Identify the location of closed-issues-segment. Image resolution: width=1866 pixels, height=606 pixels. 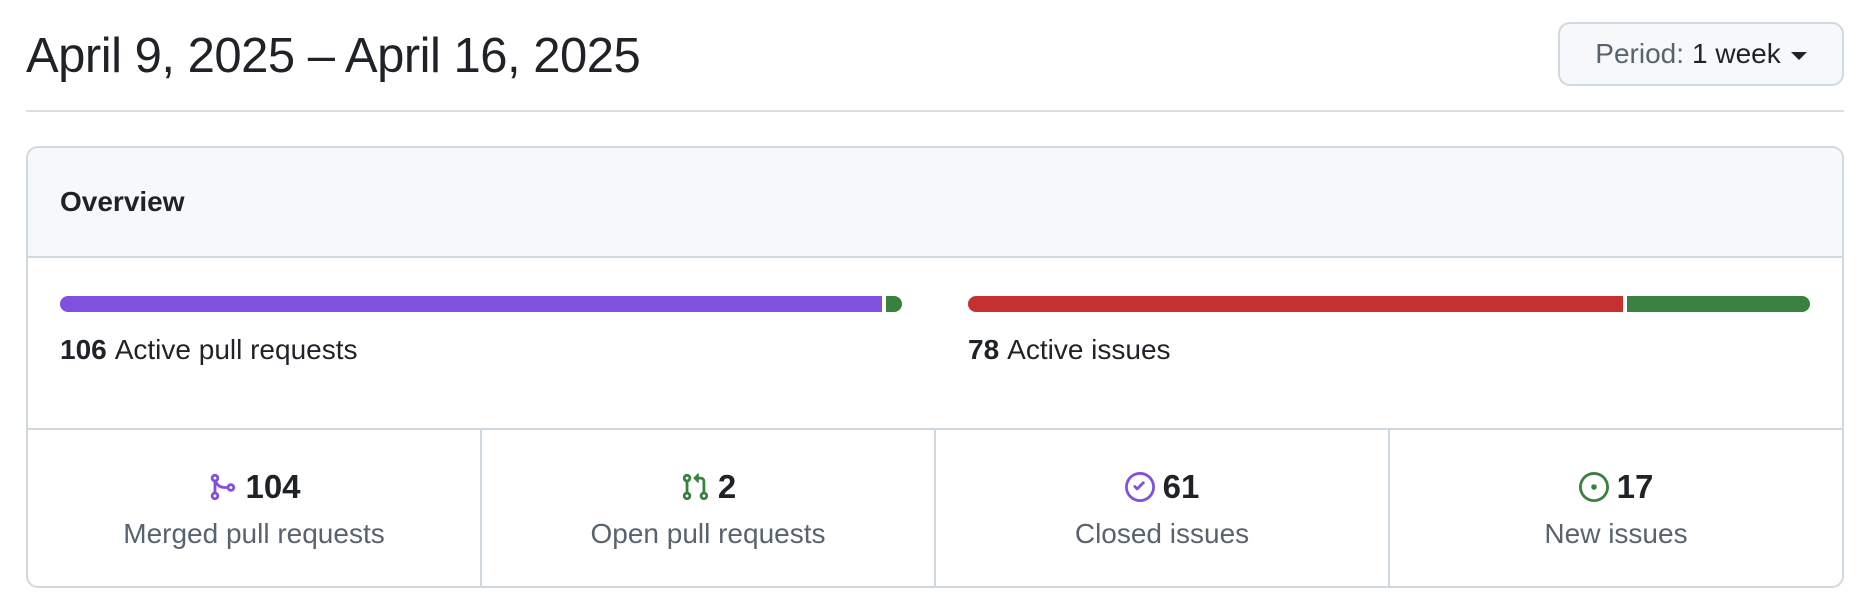
(1296, 304).